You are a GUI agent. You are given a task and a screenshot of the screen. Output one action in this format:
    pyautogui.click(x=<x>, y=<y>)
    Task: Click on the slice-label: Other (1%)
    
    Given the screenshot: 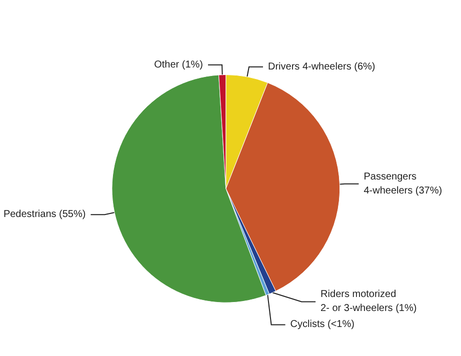 What is the action you would take?
    pyautogui.click(x=179, y=64)
    